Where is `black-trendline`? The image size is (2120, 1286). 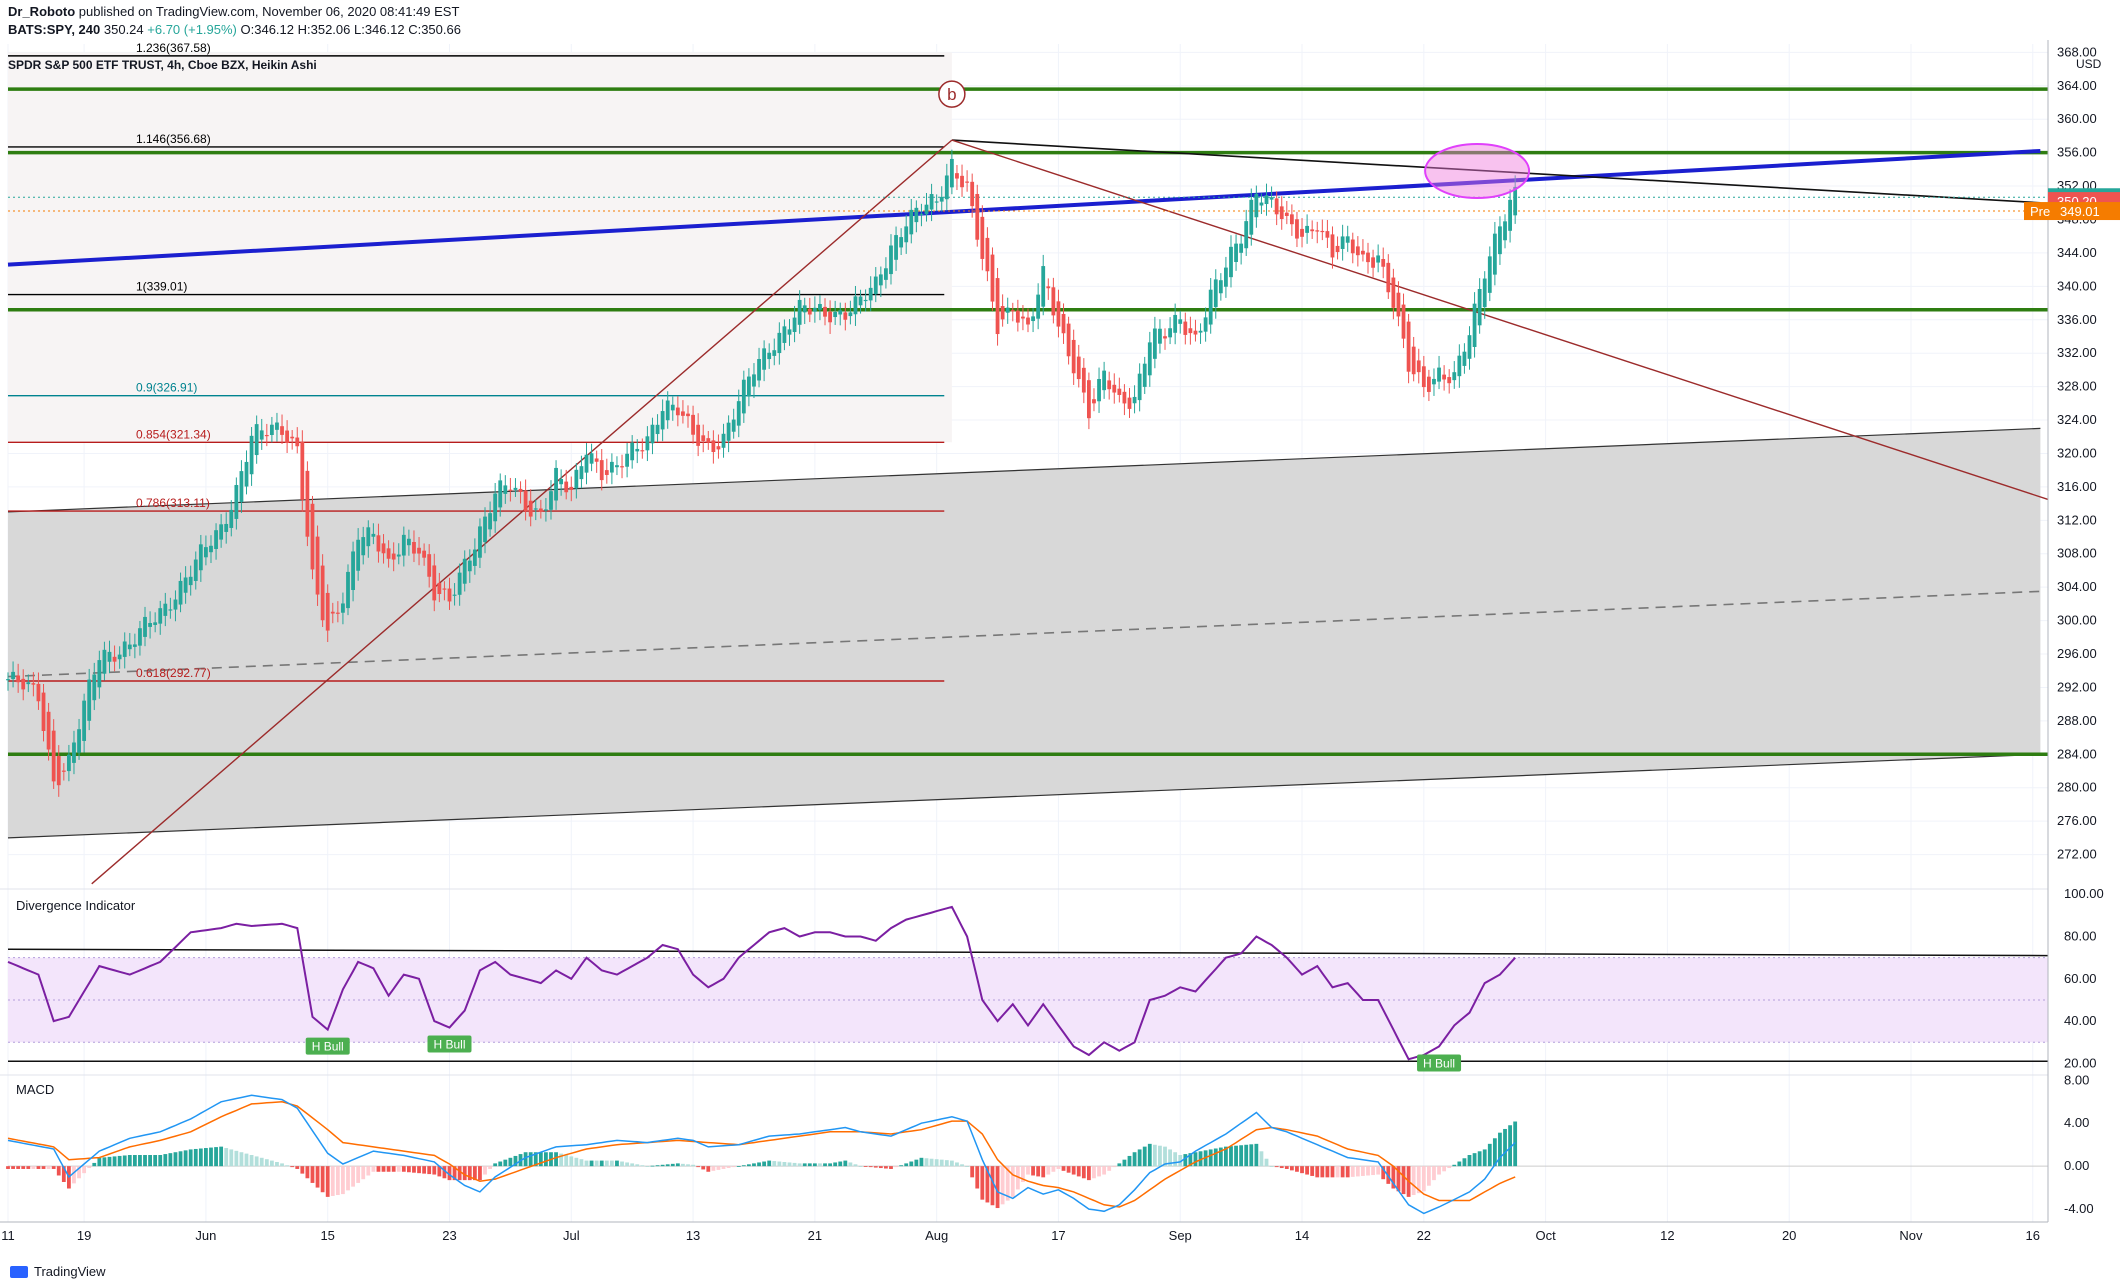 black-trendline is located at coordinates (1496, 171).